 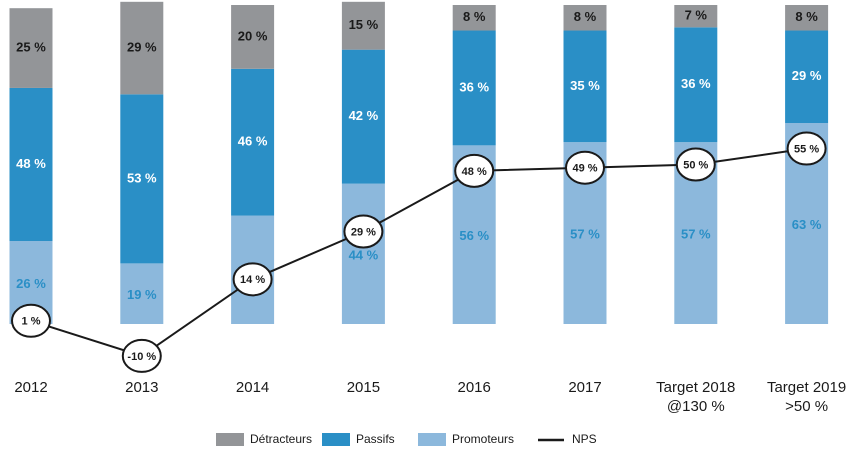 What do you see at coordinates (695, 387) in the screenshot?
I see `x-tick-label: Target 2018` at bounding box center [695, 387].